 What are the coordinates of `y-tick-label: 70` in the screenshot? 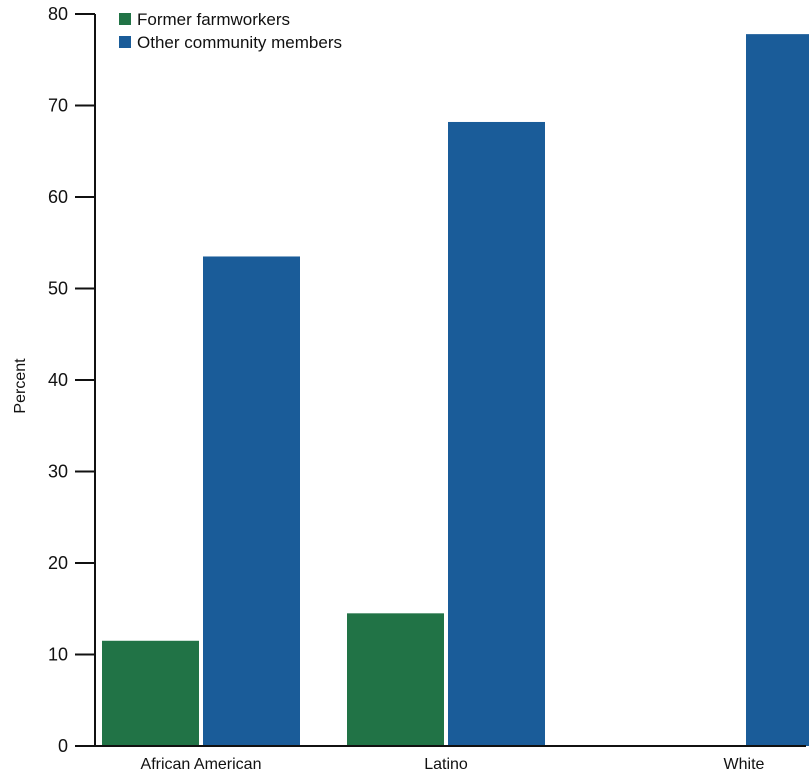 It's located at (58, 106).